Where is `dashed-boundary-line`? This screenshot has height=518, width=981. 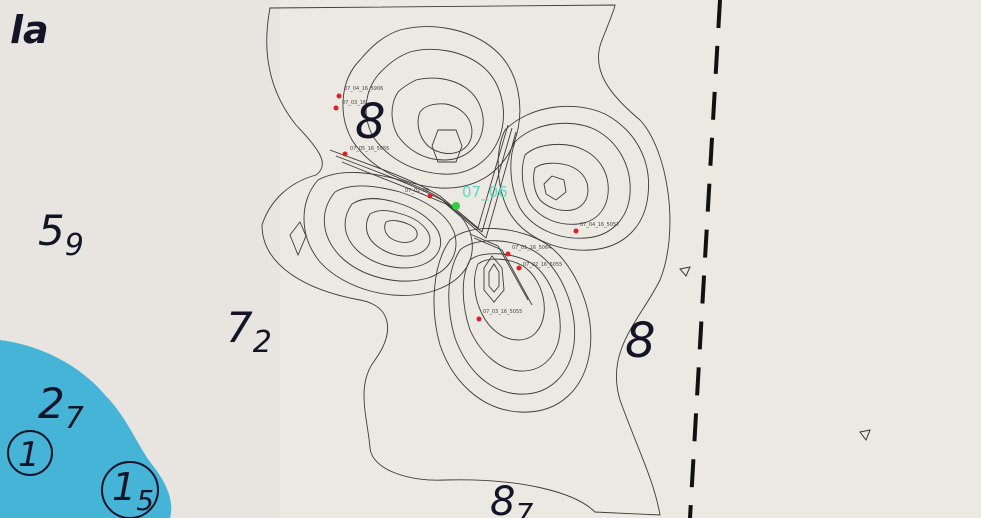 dashed-boundary-line is located at coordinates (705, 259).